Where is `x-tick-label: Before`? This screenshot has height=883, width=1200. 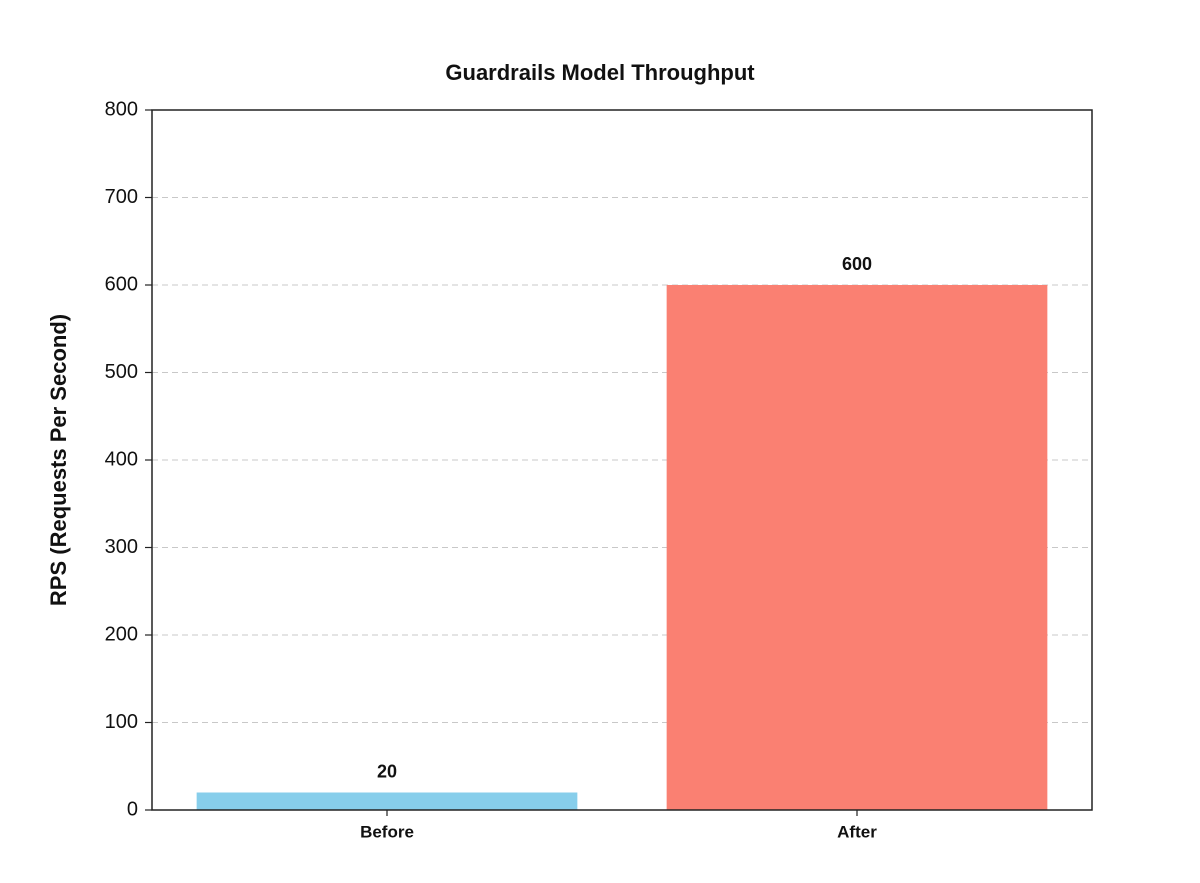 x-tick-label: Before is located at coordinates (387, 831).